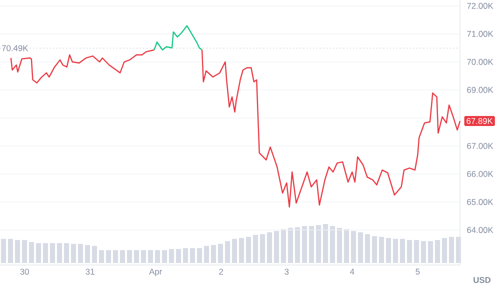 This screenshot has width=500, height=286. What do you see at coordinates (480, 5) in the screenshot?
I see `y-tick-label: 72.00K` at bounding box center [480, 5].